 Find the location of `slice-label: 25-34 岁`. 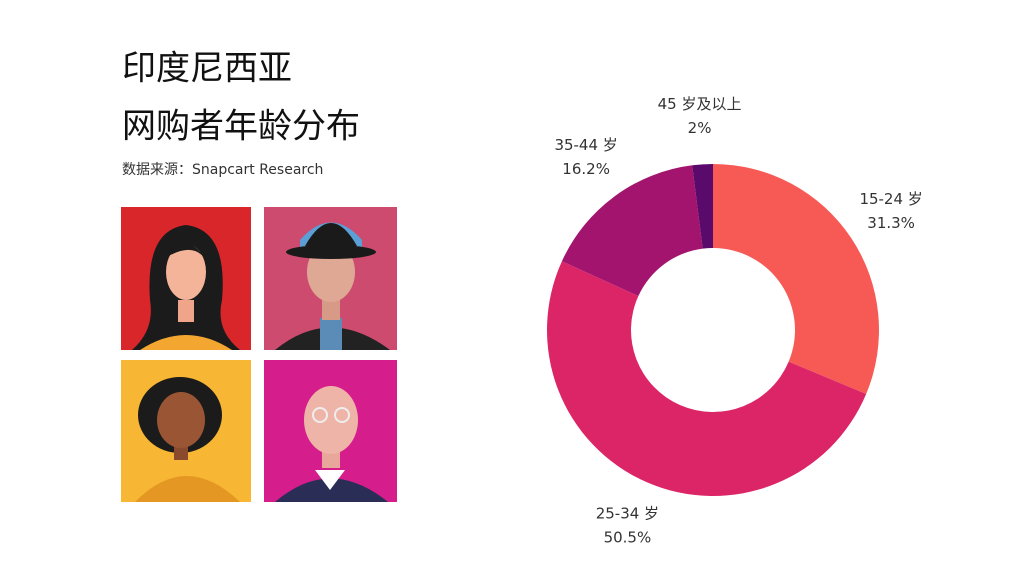

slice-label: 25-34 岁 is located at coordinates (627, 514).